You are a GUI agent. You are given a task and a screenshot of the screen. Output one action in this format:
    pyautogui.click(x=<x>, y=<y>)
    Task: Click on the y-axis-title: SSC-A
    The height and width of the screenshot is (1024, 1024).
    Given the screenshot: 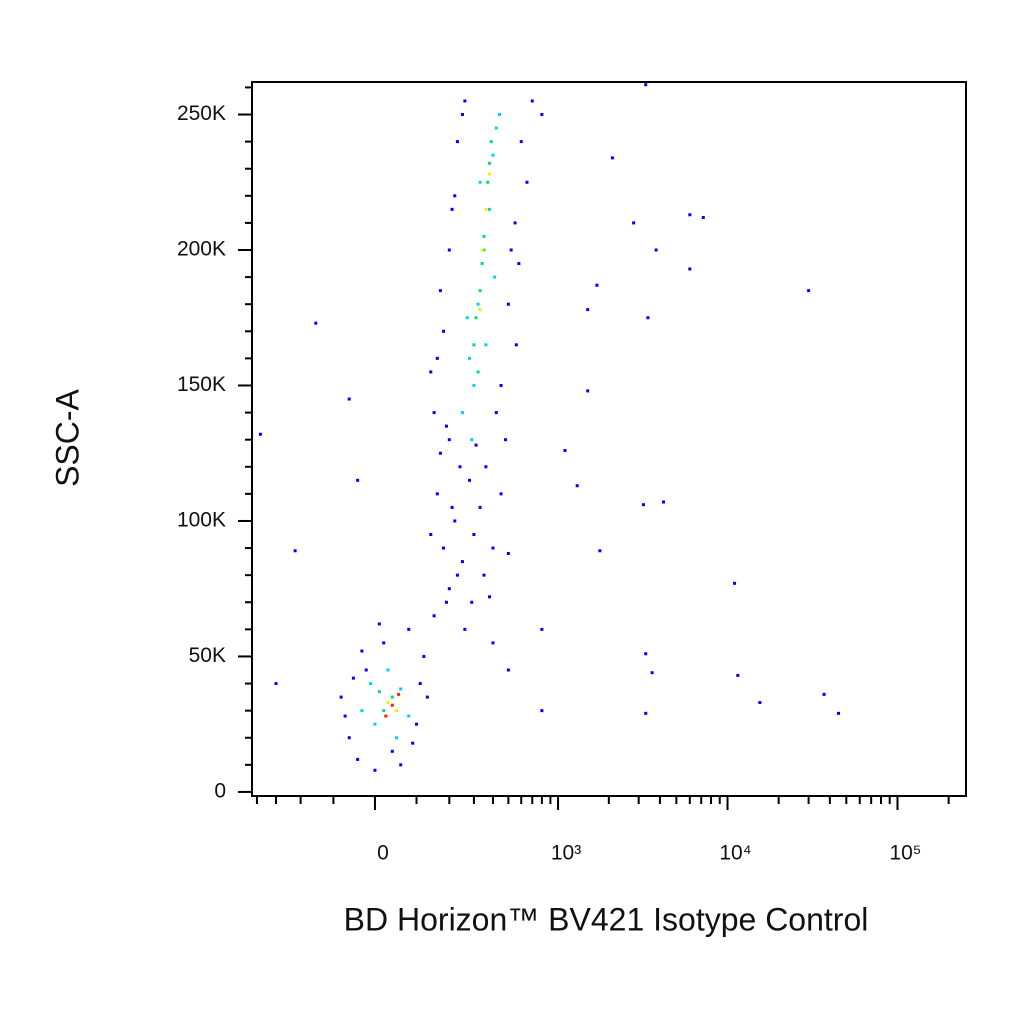 What is the action you would take?
    pyautogui.click(x=67, y=437)
    